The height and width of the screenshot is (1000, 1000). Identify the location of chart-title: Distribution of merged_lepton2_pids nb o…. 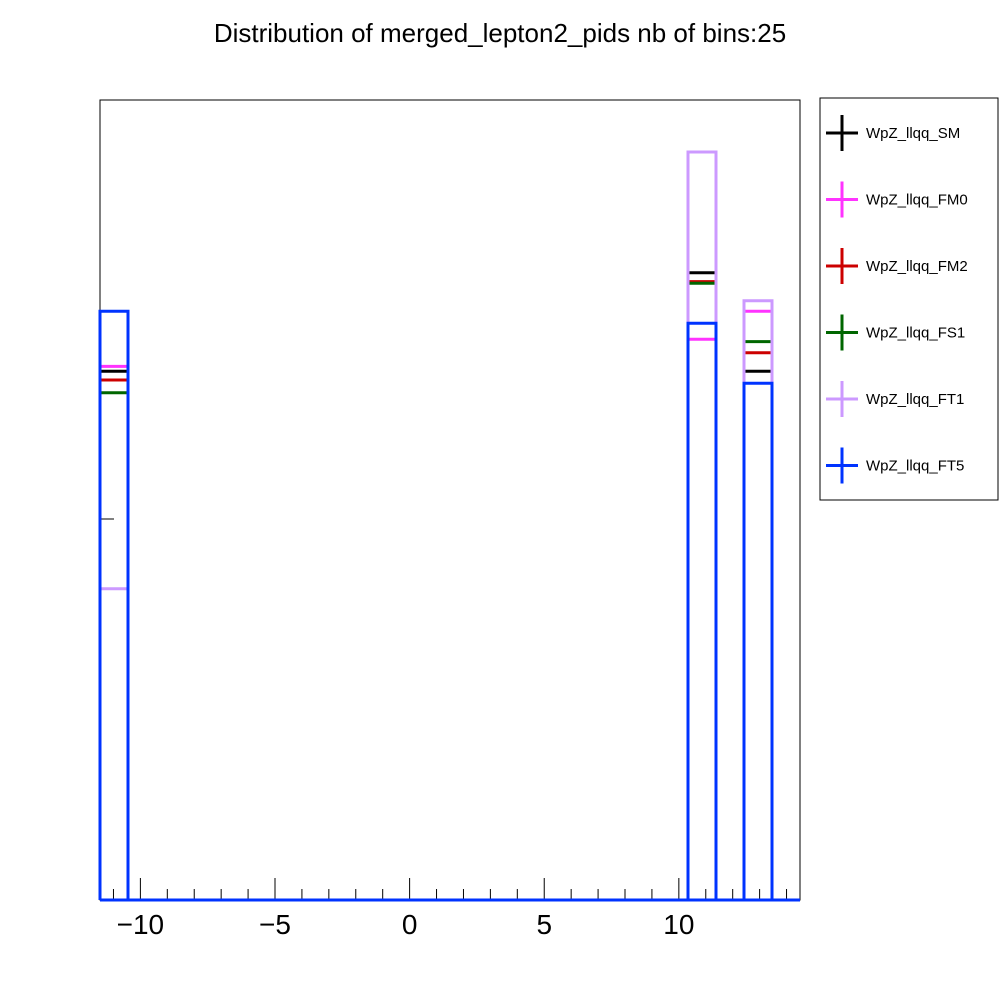
(500, 33).